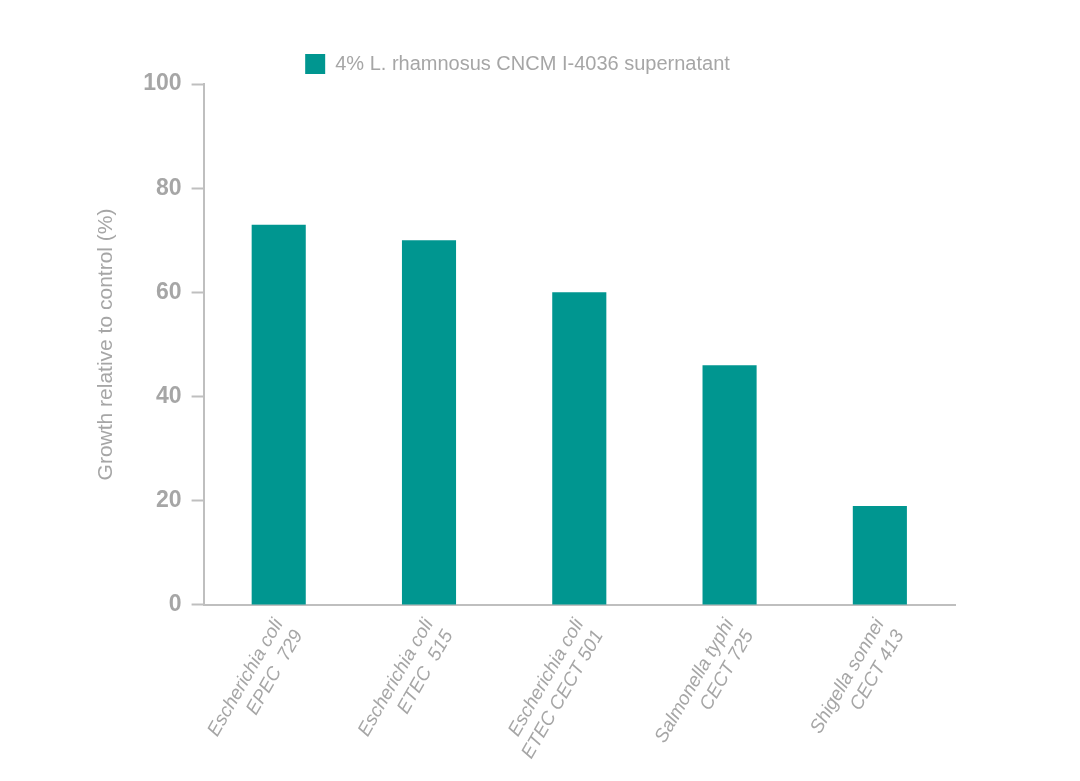 Image resolution: width=1080 pixels, height=781 pixels. Describe the element at coordinates (533, 62) in the screenshot. I see `legend-label: 4% L. rhamnosus CNCM I-4036 supernatant` at that location.